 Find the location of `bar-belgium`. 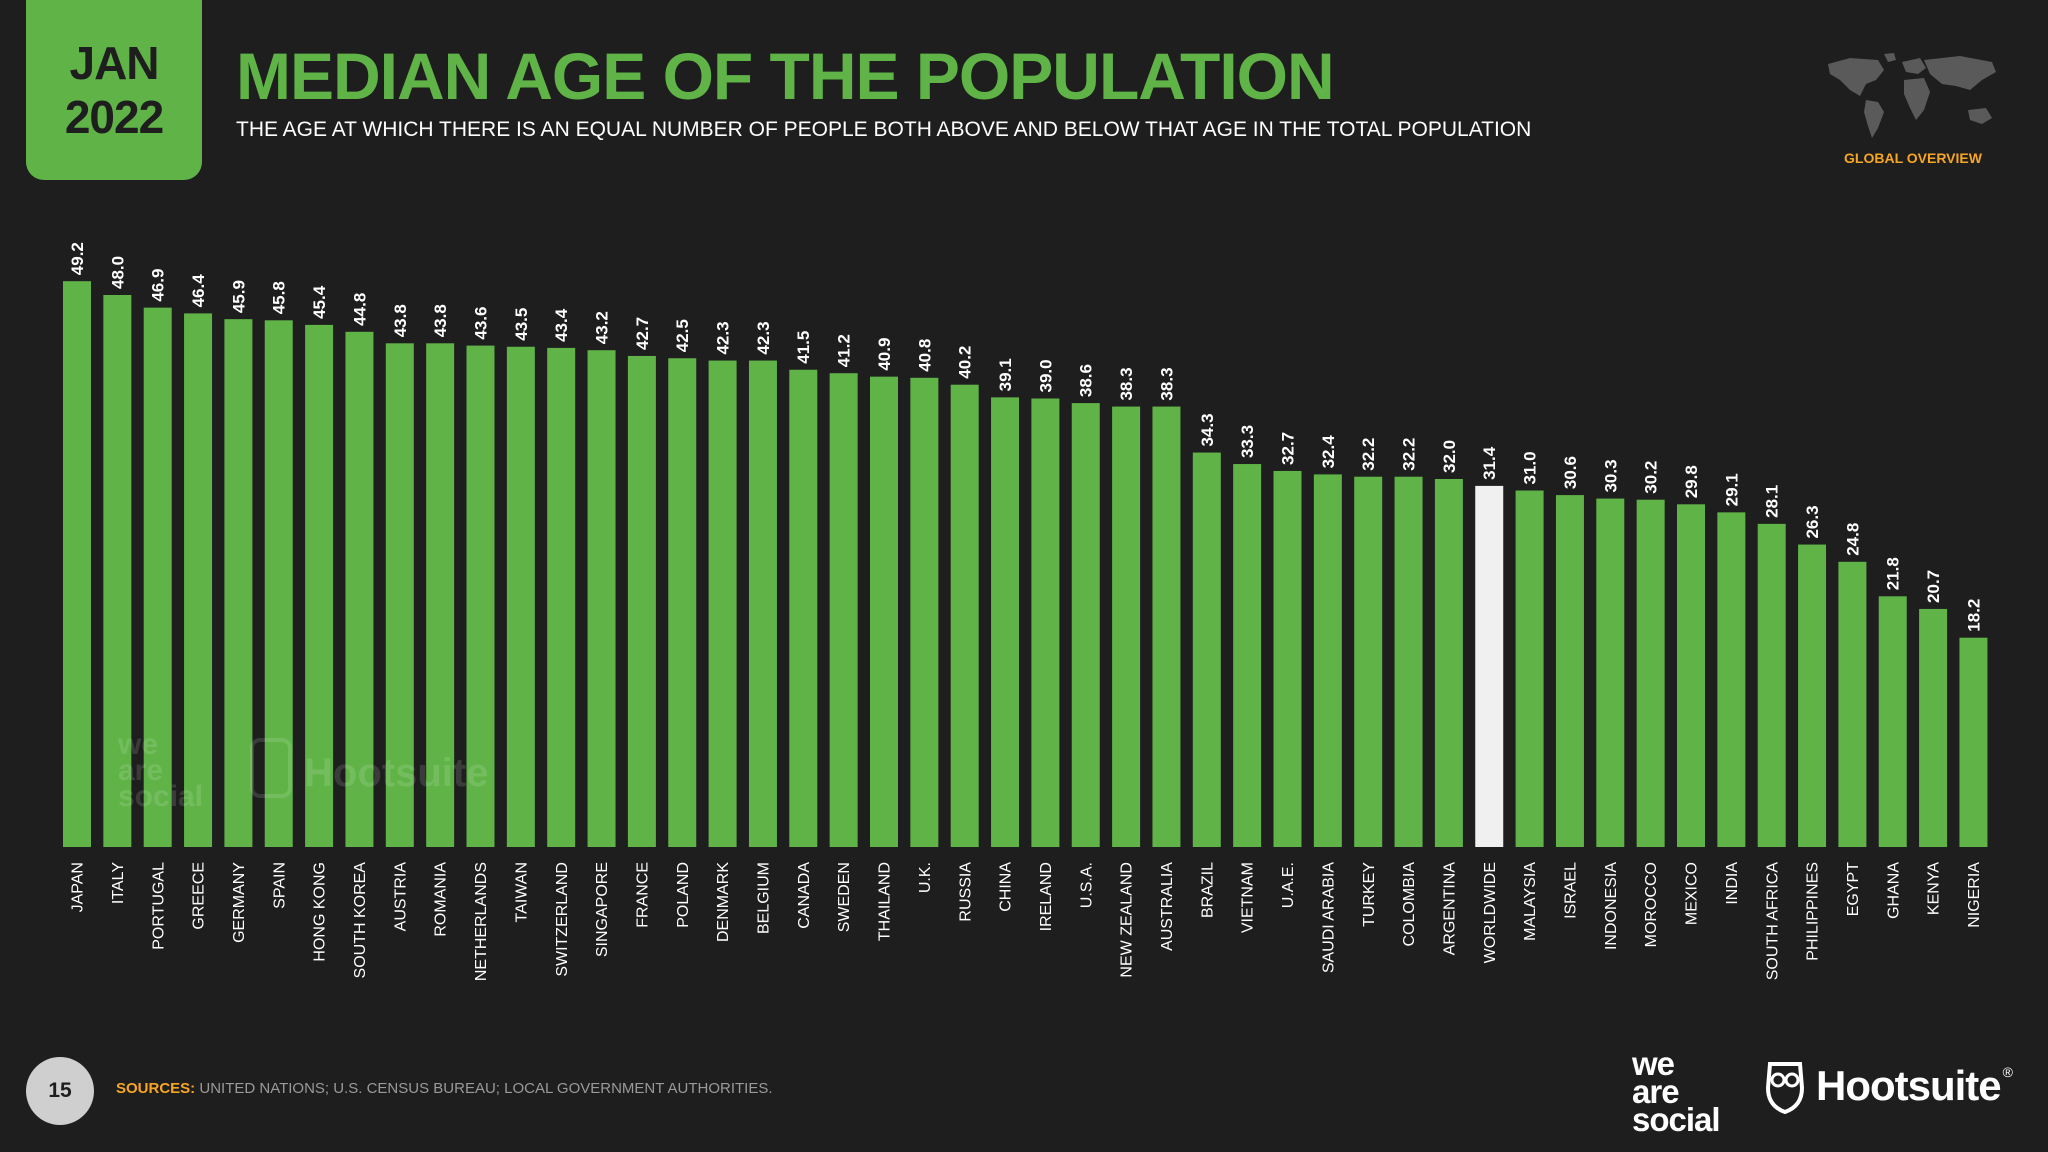

bar-belgium is located at coordinates (762, 603).